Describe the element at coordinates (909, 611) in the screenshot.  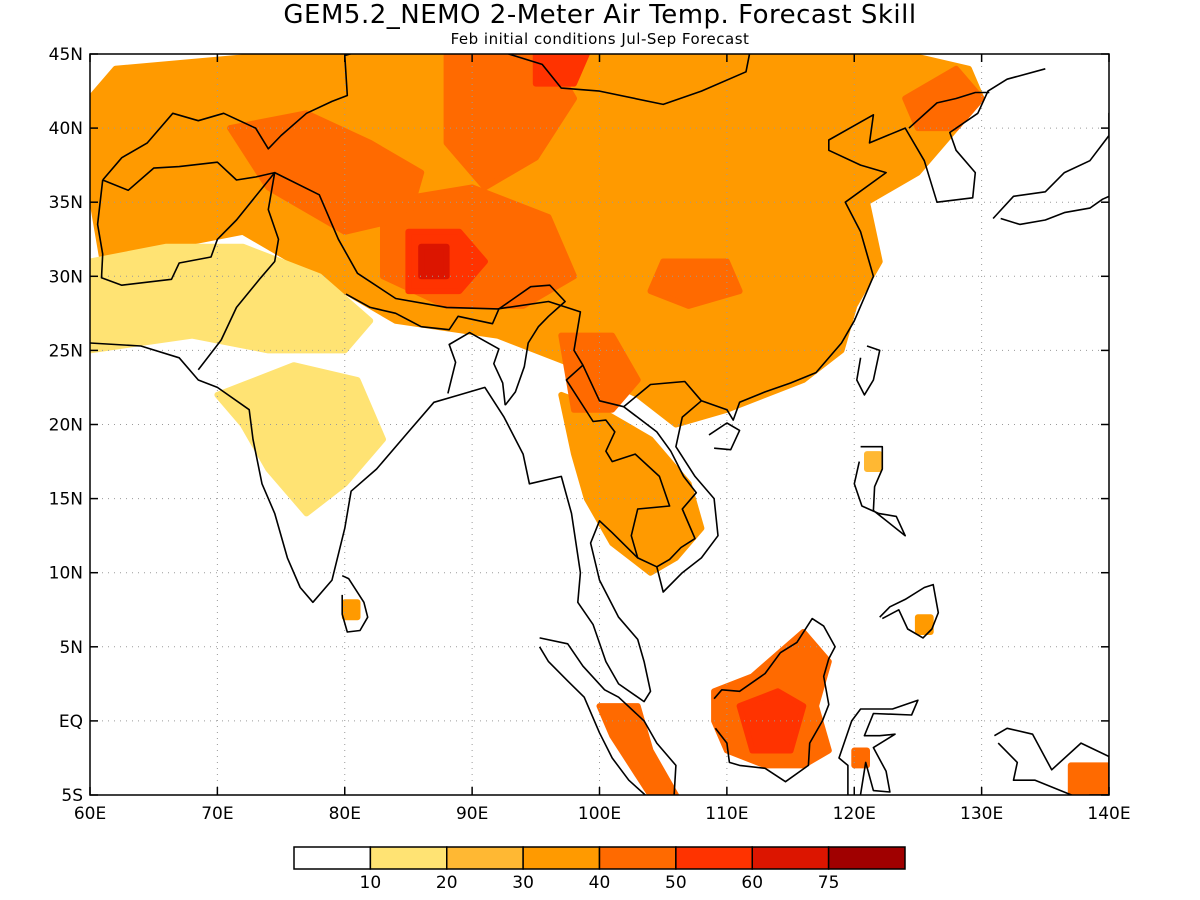
I see `coastline-mindanao` at that location.